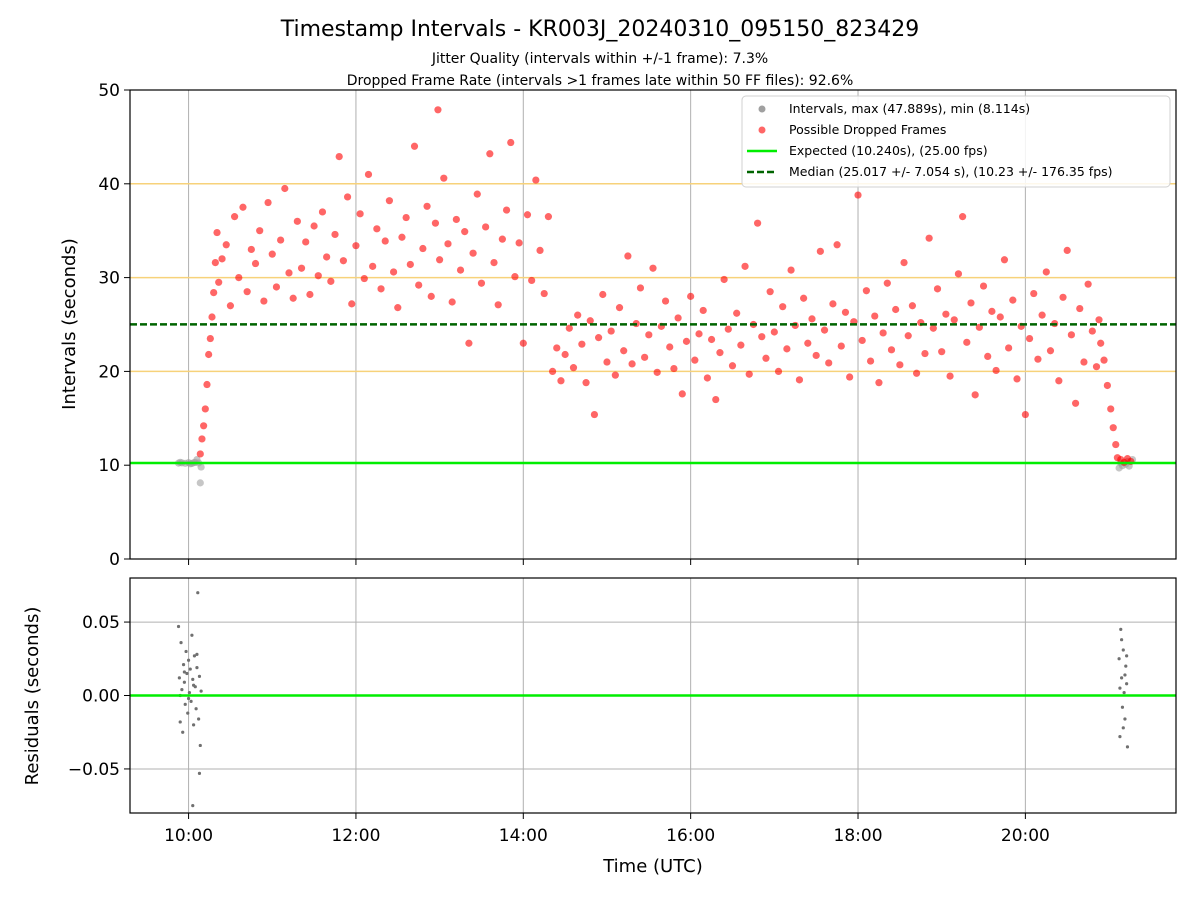 This screenshot has width=1200, height=900. What do you see at coordinates (858, 836) in the screenshot?
I see `x-tick-label: 18:00` at bounding box center [858, 836].